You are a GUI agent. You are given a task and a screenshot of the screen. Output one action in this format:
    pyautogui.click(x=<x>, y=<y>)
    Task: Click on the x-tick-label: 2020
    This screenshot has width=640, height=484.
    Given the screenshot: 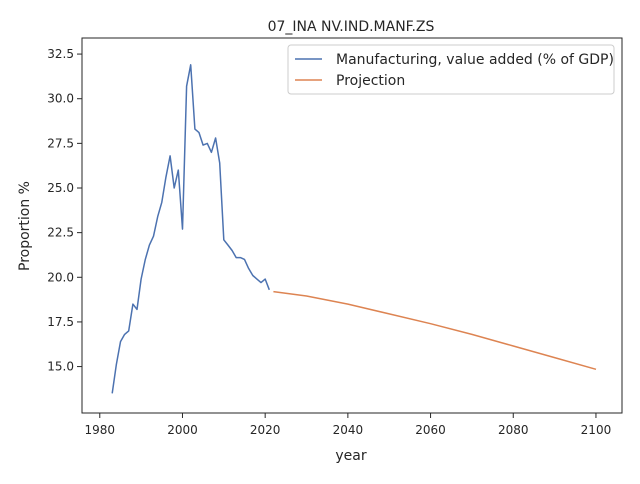 What is the action you would take?
    pyautogui.click(x=265, y=430)
    